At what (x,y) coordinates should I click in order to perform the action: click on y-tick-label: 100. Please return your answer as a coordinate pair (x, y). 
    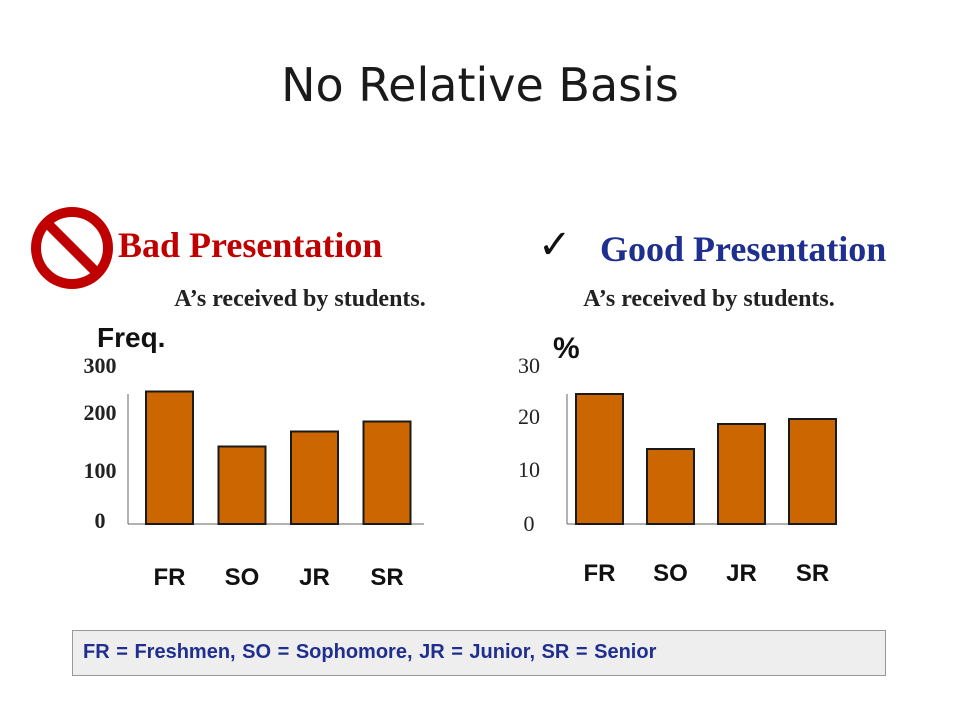
    Looking at the image, I should click on (100, 470).